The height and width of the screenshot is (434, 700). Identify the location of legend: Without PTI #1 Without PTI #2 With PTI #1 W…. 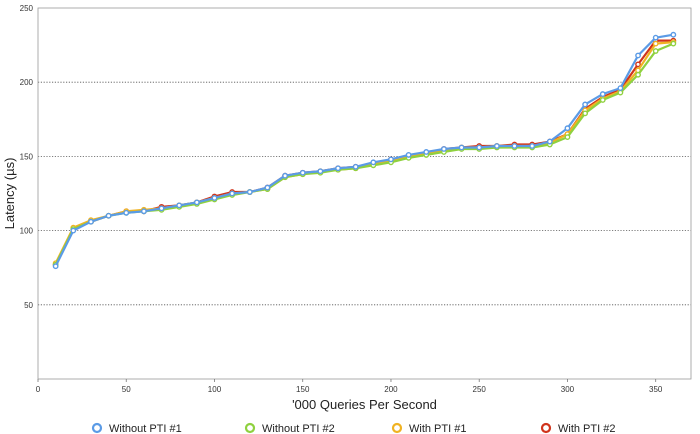
(353, 428).